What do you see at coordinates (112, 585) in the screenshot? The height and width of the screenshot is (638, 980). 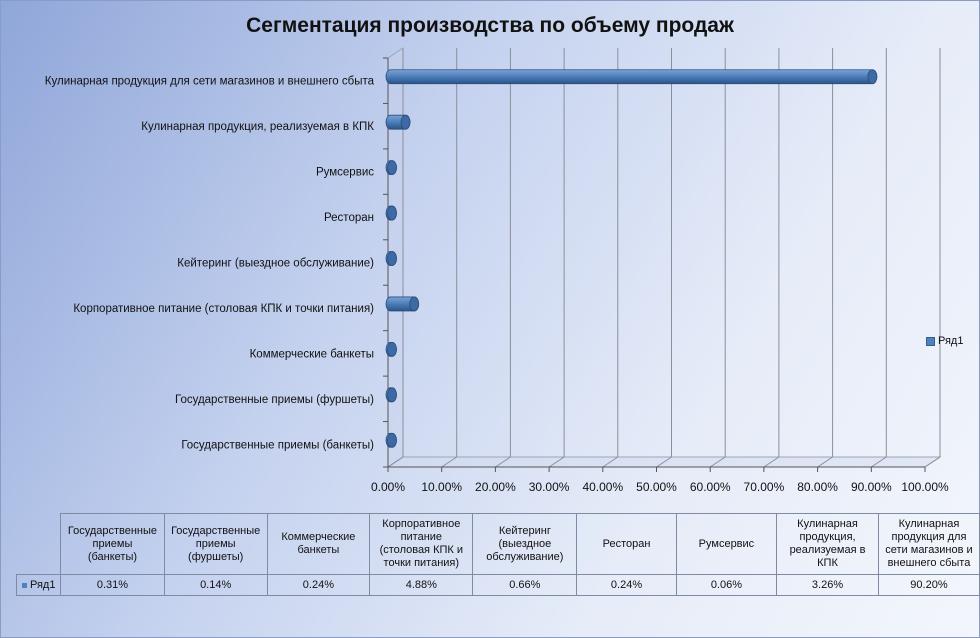 I see `data-table-value-cell: 0.31%` at bounding box center [112, 585].